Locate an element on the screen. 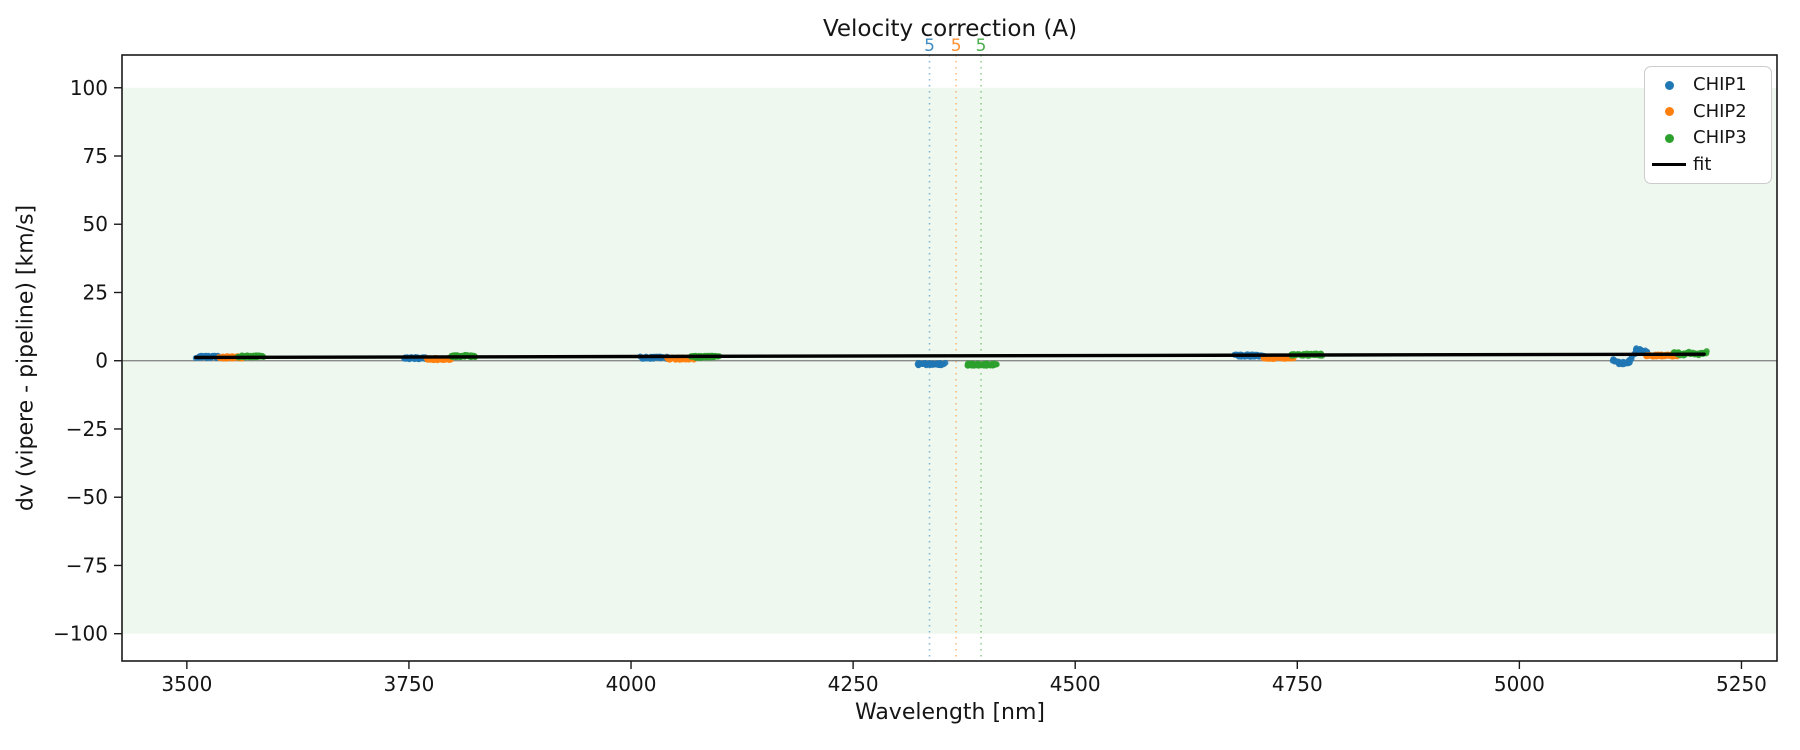  y-tick-label: −25 is located at coordinates (87, 429).